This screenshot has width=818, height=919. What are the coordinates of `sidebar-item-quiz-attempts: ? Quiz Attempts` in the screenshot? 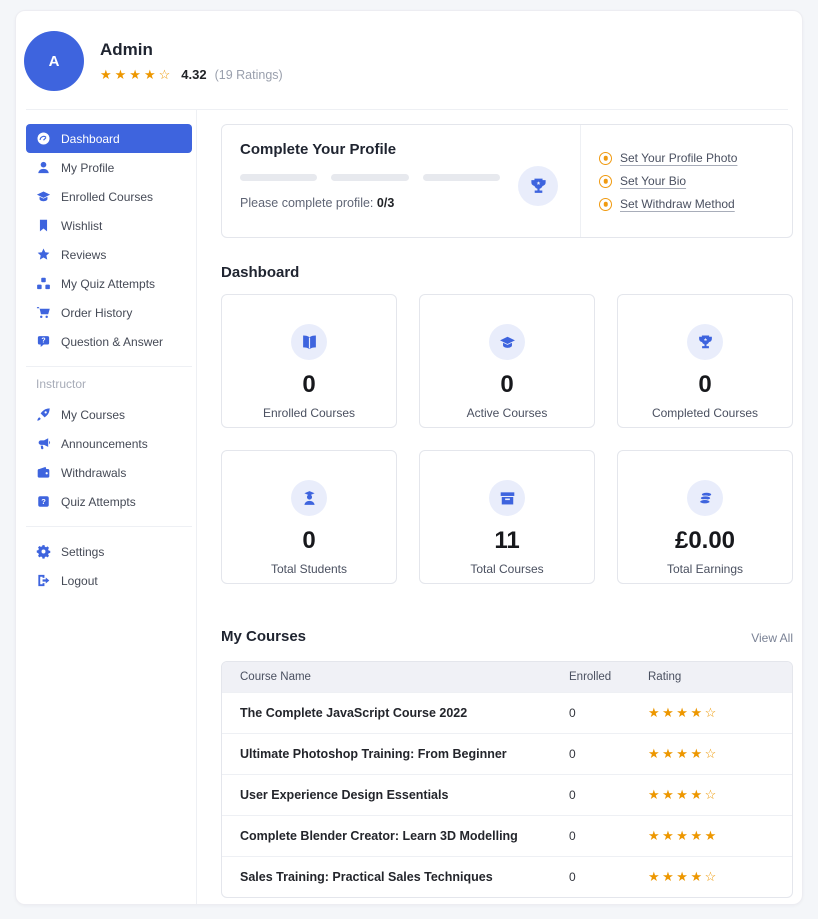 It's located at (109, 501).